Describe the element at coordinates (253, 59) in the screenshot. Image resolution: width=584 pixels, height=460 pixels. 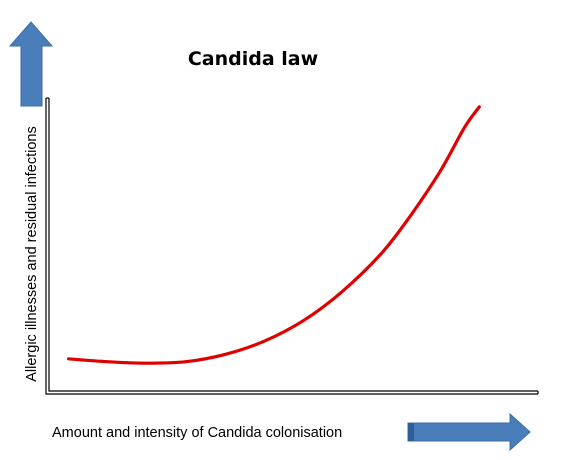
I see `chart-title: Candida law` at that location.